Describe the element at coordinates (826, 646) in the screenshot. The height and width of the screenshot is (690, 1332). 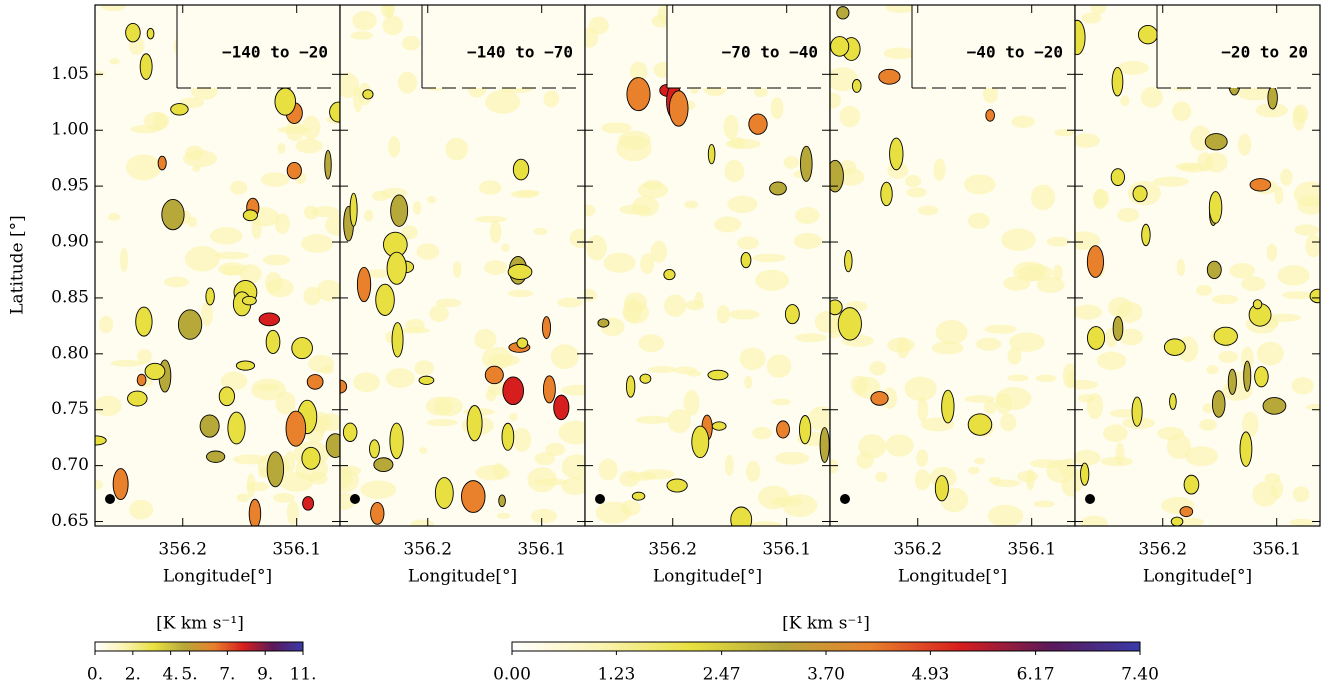
I see `colorbar` at that location.